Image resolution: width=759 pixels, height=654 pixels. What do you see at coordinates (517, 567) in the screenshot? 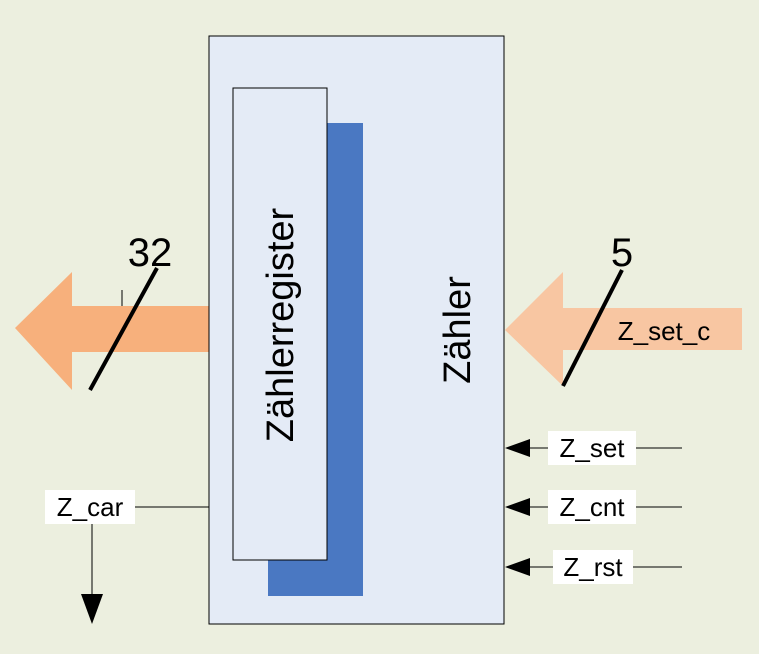
I see `input-z-rst-arrowhead` at bounding box center [517, 567].